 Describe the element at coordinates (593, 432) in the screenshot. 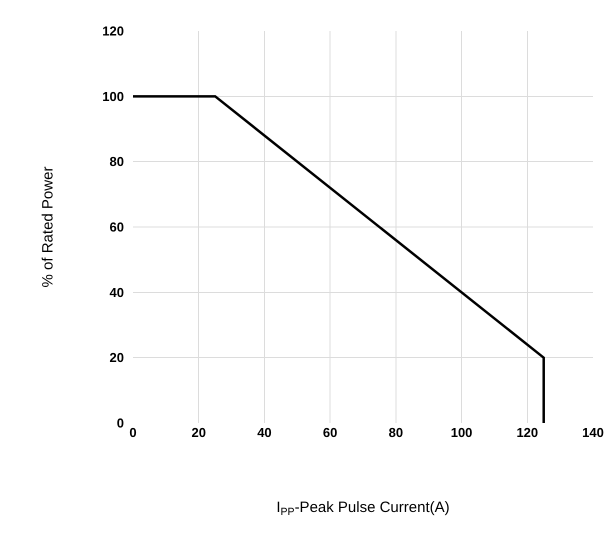

I see `x-tick-label: 140` at that location.